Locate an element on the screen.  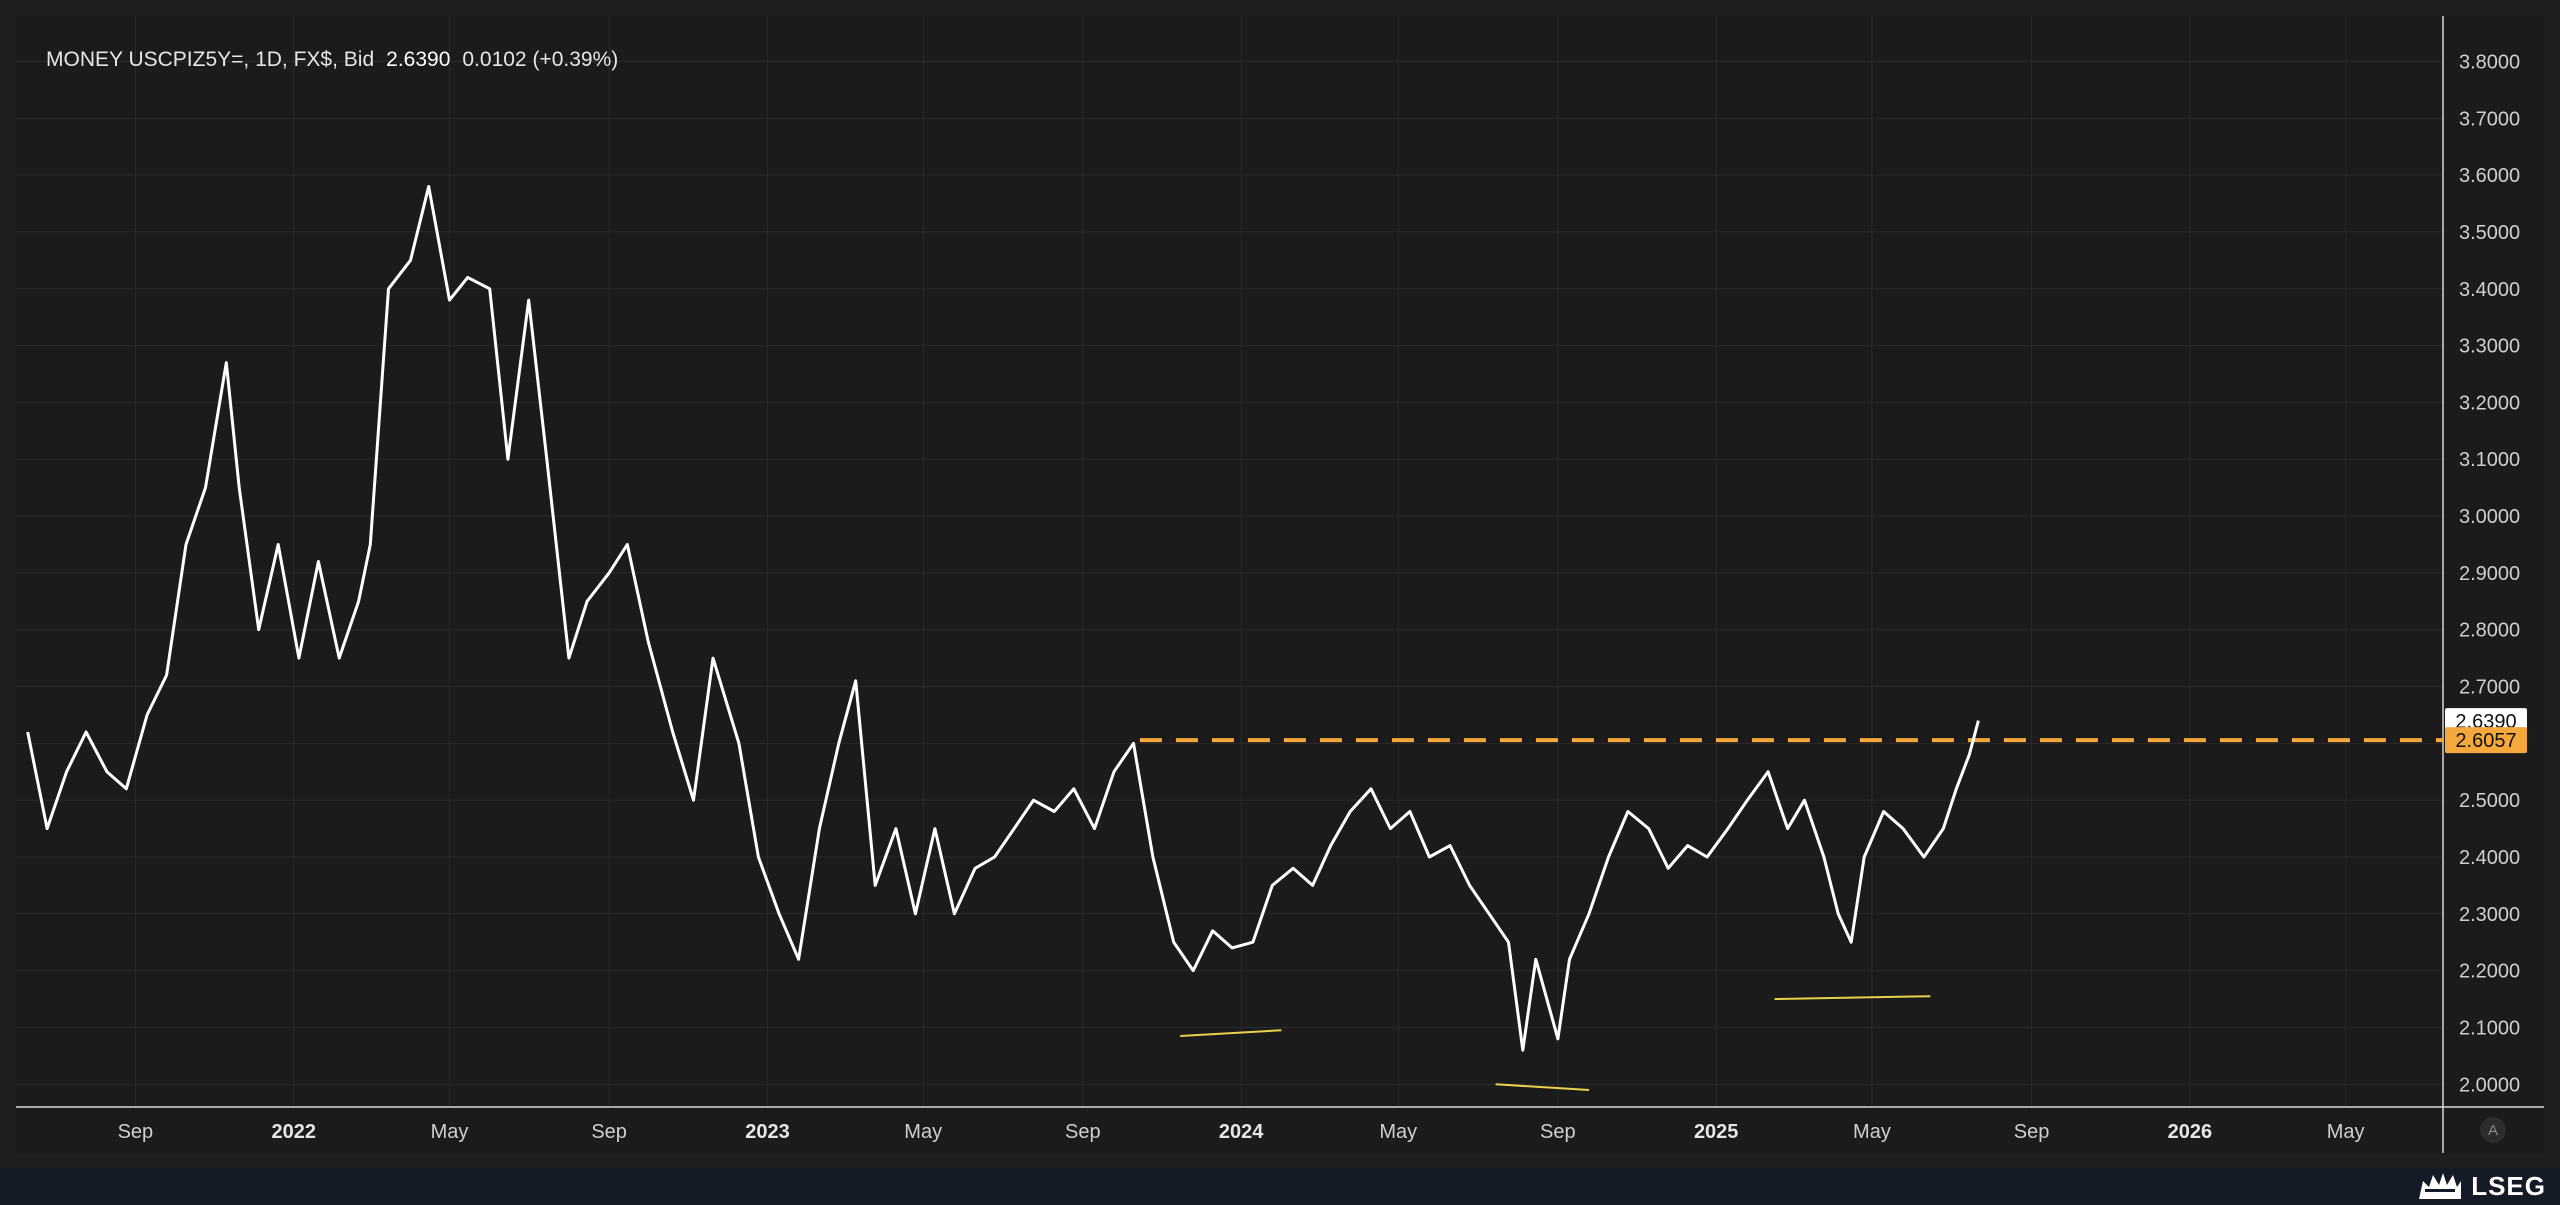
y-tick-label: 2.9000 is located at coordinates (2489, 574).